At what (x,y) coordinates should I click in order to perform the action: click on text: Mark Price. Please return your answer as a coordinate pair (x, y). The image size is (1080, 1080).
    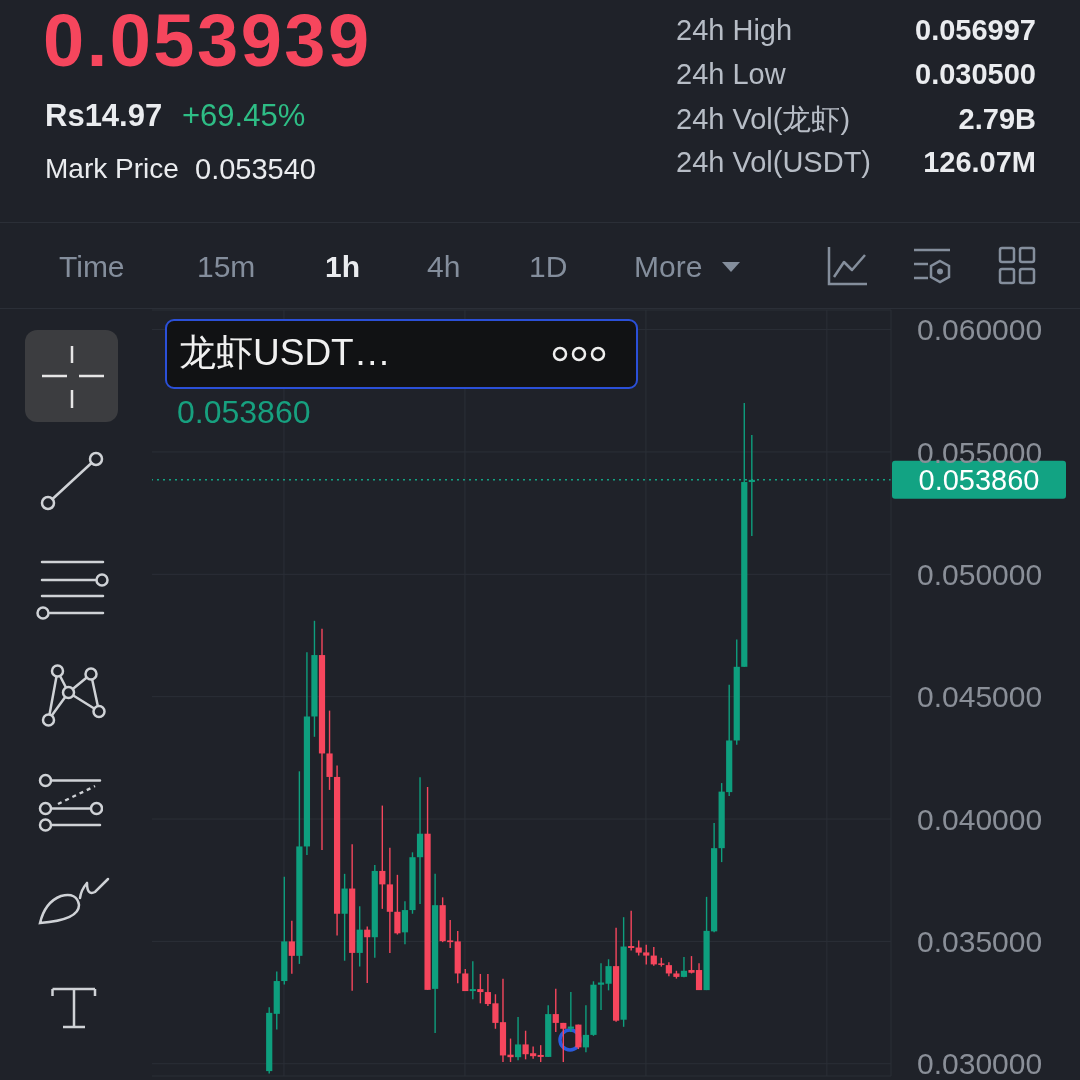
    Looking at the image, I should click on (112, 169).